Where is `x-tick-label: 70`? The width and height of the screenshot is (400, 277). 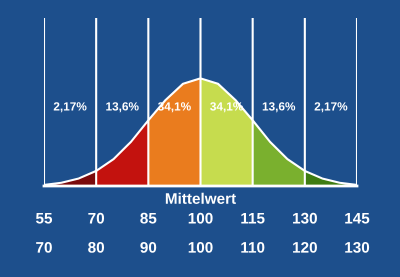
x-tick-label: 70 is located at coordinates (96, 218).